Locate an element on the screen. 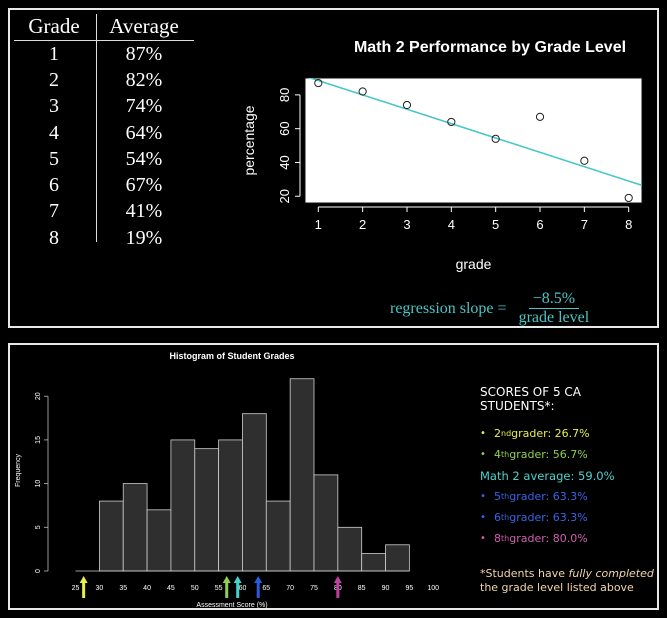 The image size is (667, 618). cell-grade: 1 is located at coordinates (54, 53).